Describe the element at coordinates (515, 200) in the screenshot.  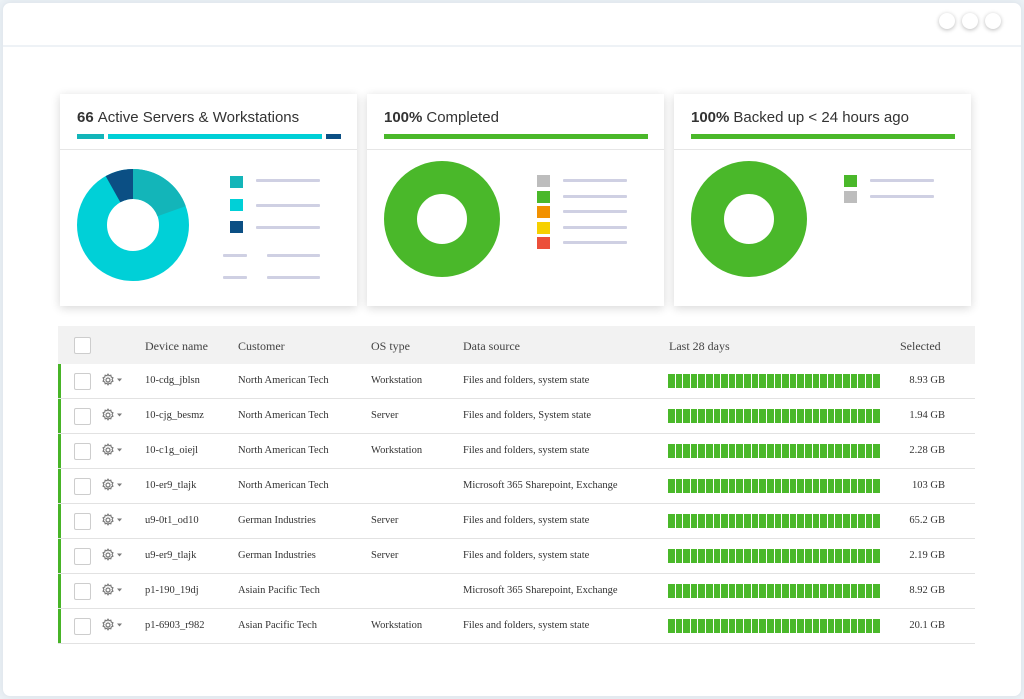
I see `card-completed: 100% Completed` at that location.